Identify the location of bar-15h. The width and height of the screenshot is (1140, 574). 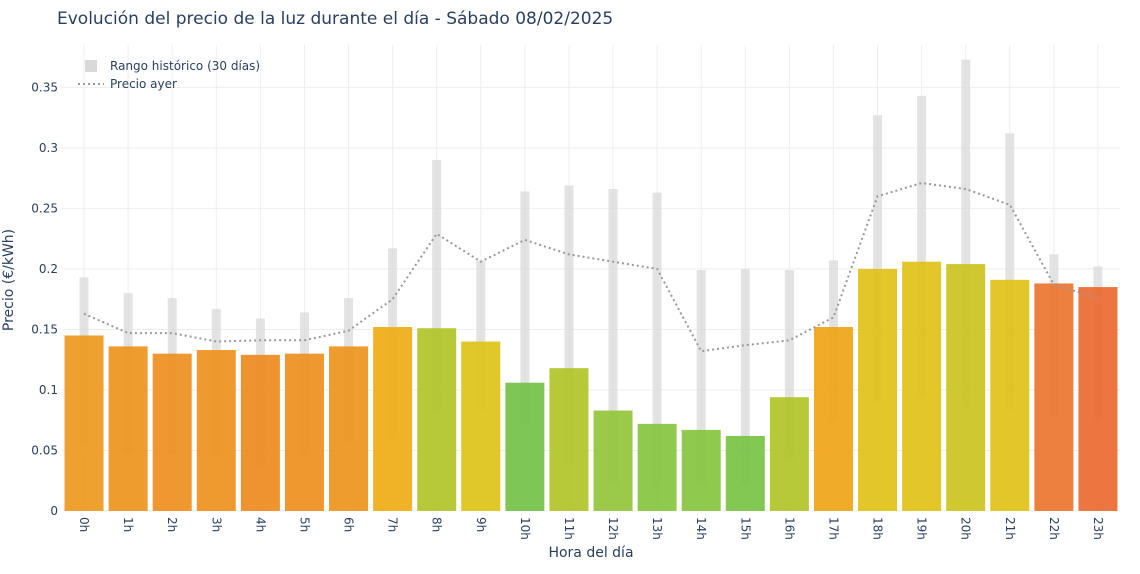
(745, 473).